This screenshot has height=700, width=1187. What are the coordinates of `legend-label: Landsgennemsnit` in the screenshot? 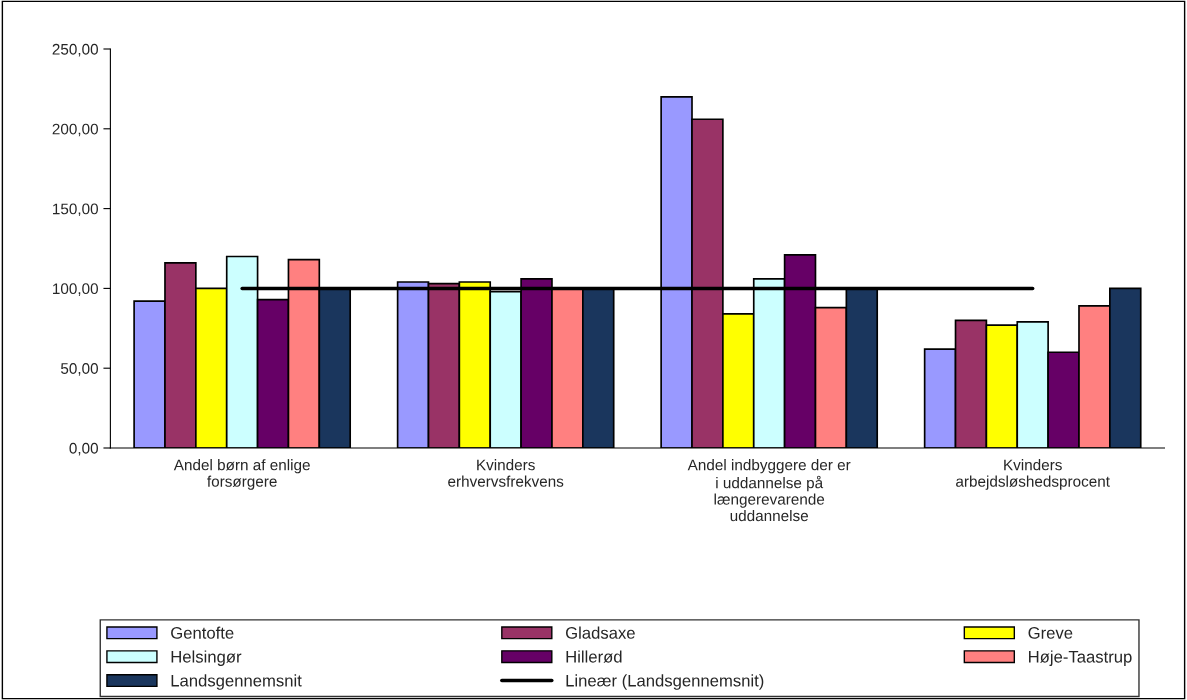 It's located at (236, 682).